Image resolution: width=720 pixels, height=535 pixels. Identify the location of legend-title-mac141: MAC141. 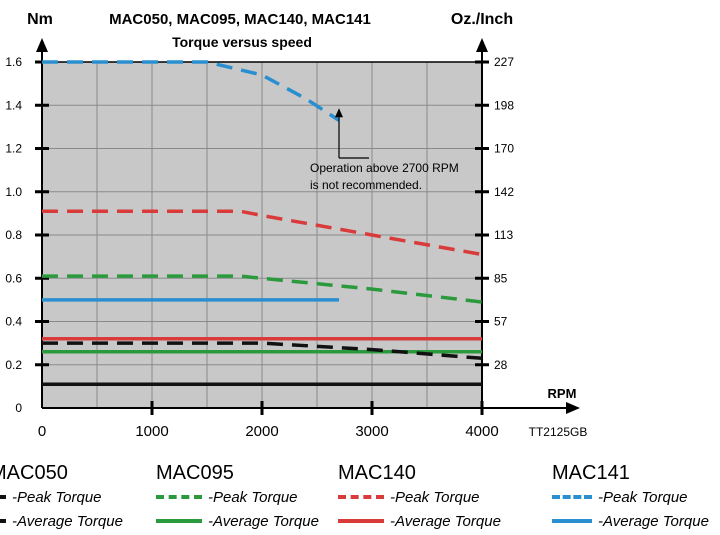
(591, 473).